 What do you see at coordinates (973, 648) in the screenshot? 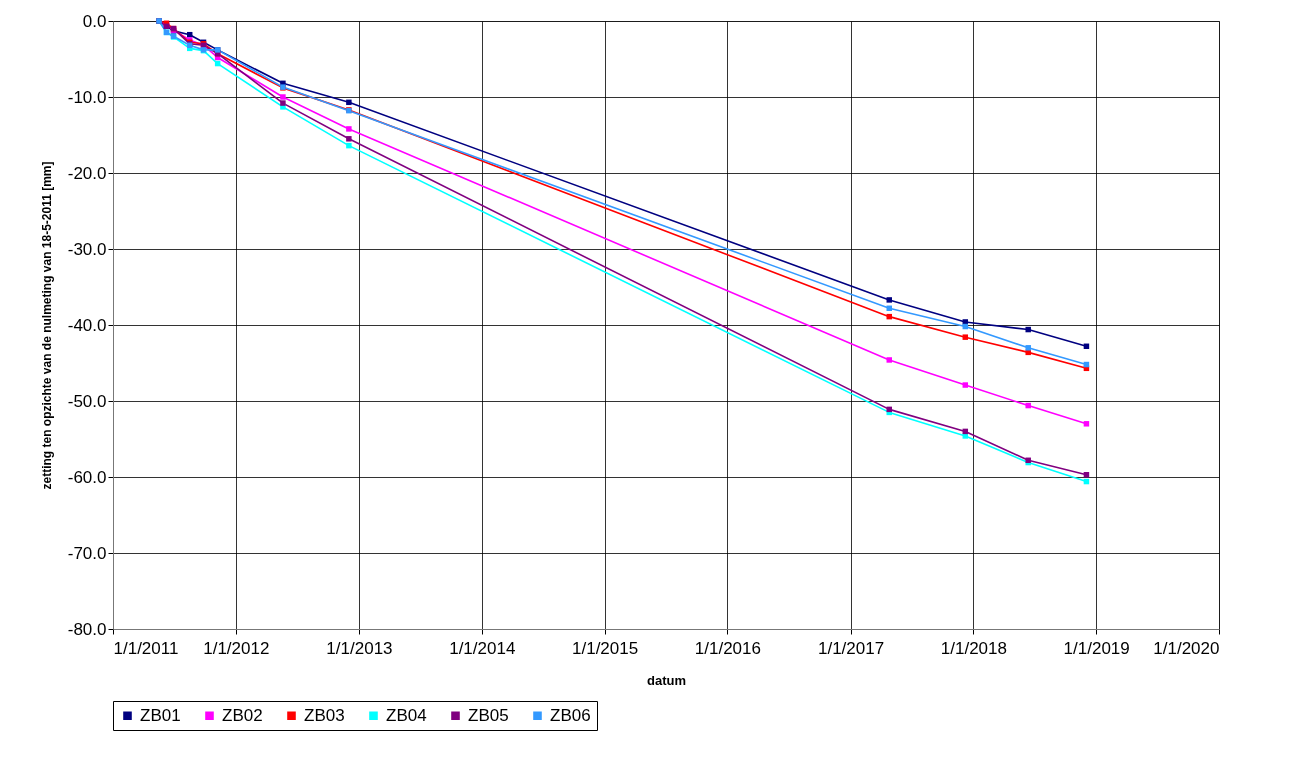
I see `x-tick-label: 1/1/2018` at bounding box center [973, 648].